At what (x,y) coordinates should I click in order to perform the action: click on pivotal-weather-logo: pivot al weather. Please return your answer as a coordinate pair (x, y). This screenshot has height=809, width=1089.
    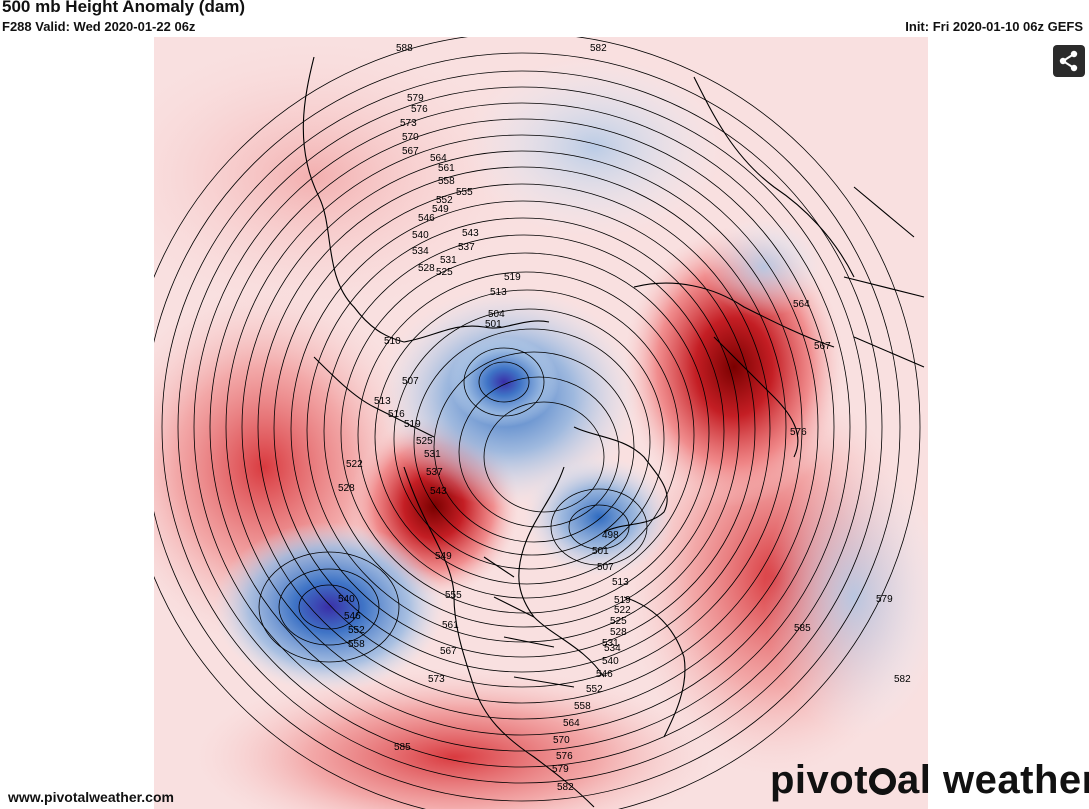
    Looking at the image, I should click on (929, 780).